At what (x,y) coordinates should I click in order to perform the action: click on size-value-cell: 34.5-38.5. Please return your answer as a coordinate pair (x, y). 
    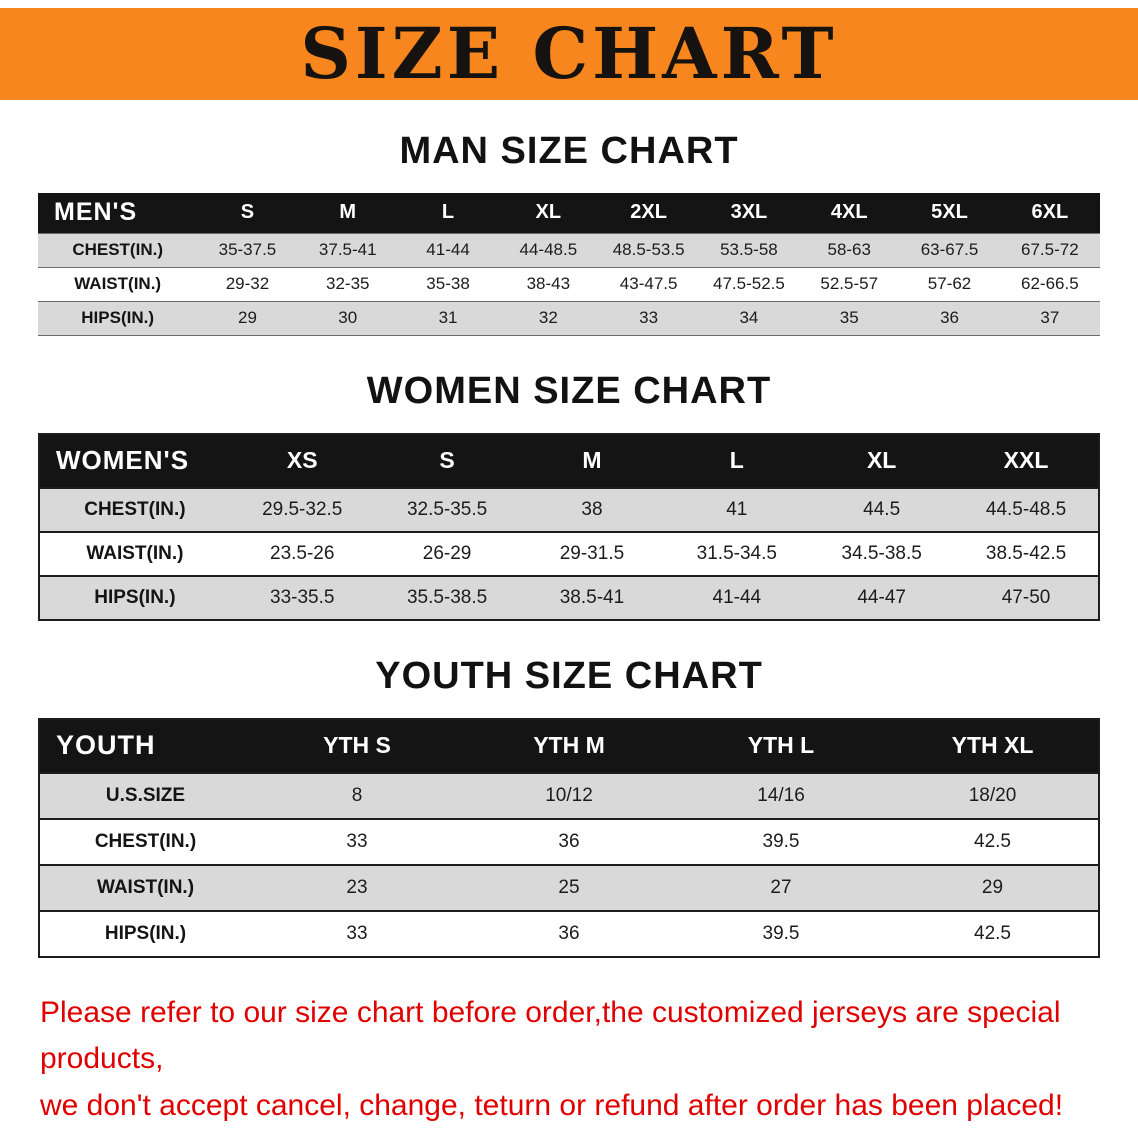
    Looking at the image, I should click on (881, 553).